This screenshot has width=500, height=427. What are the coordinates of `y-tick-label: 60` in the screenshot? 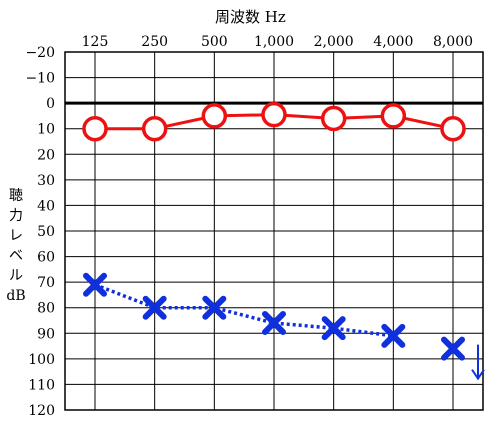 It's located at (46, 258).